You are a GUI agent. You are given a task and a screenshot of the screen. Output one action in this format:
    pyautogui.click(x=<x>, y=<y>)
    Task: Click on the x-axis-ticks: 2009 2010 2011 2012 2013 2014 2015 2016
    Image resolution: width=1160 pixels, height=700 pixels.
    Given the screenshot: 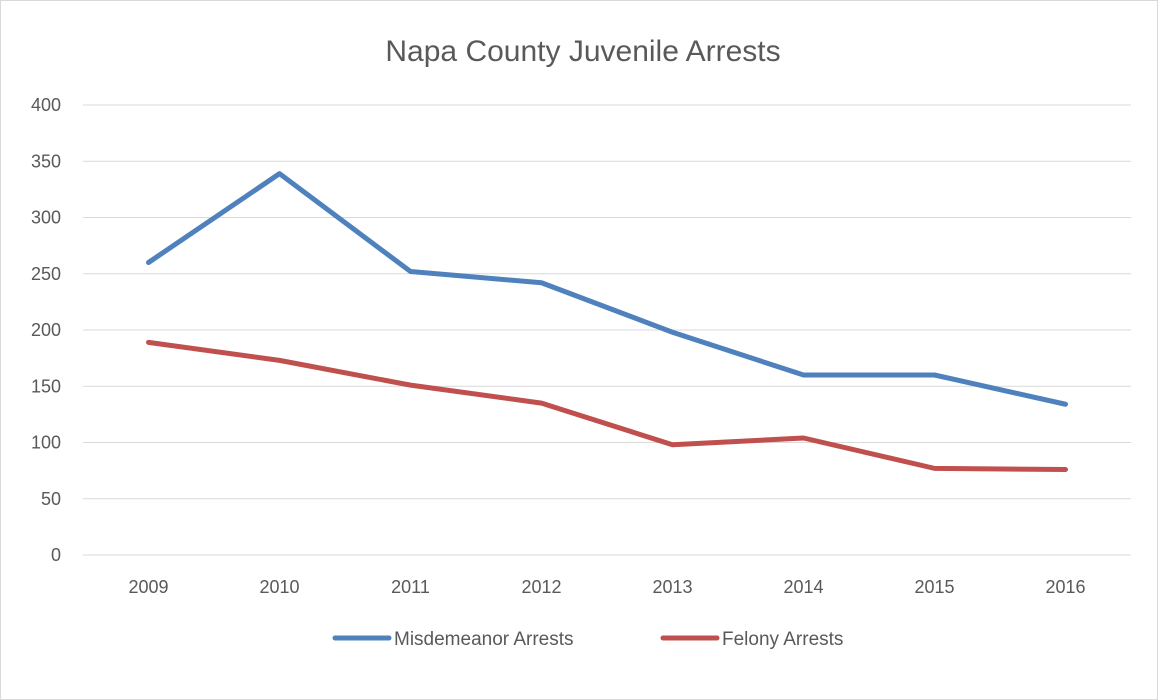 What is the action you would take?
    pyautogui.click(x=606, y=587)
    